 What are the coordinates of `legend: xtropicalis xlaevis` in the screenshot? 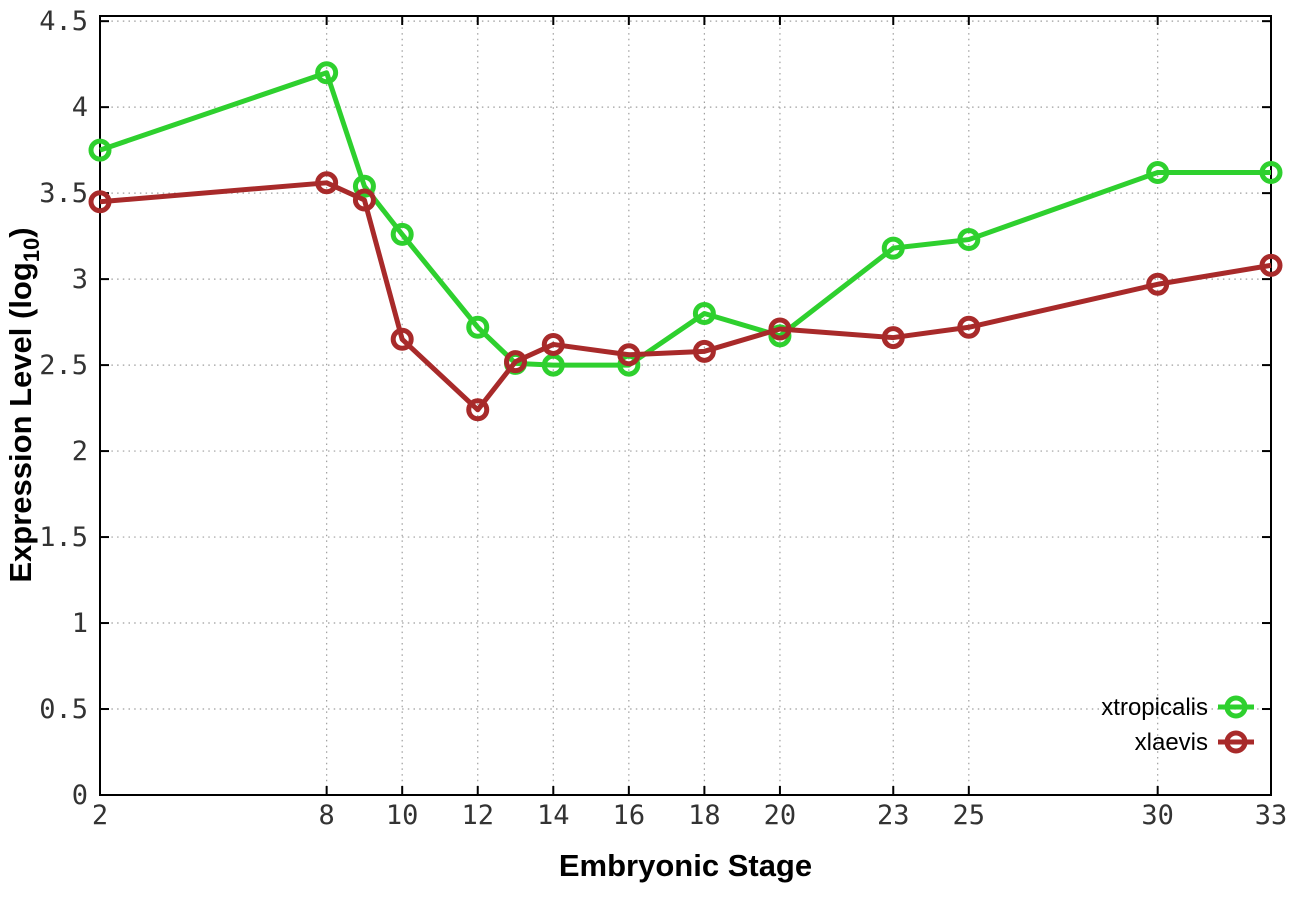 It's located at (1177, 725).